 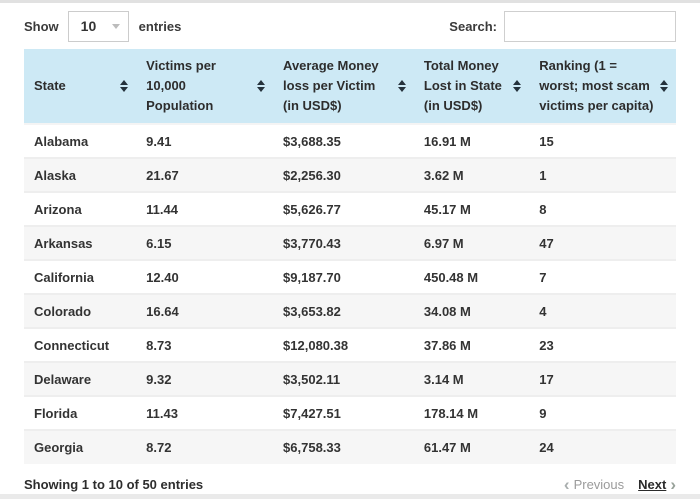 What do you see at coordinates (80, 344) in the screenshot?
I see `cell-state: Connecticut` at bounding box center [80, 344].